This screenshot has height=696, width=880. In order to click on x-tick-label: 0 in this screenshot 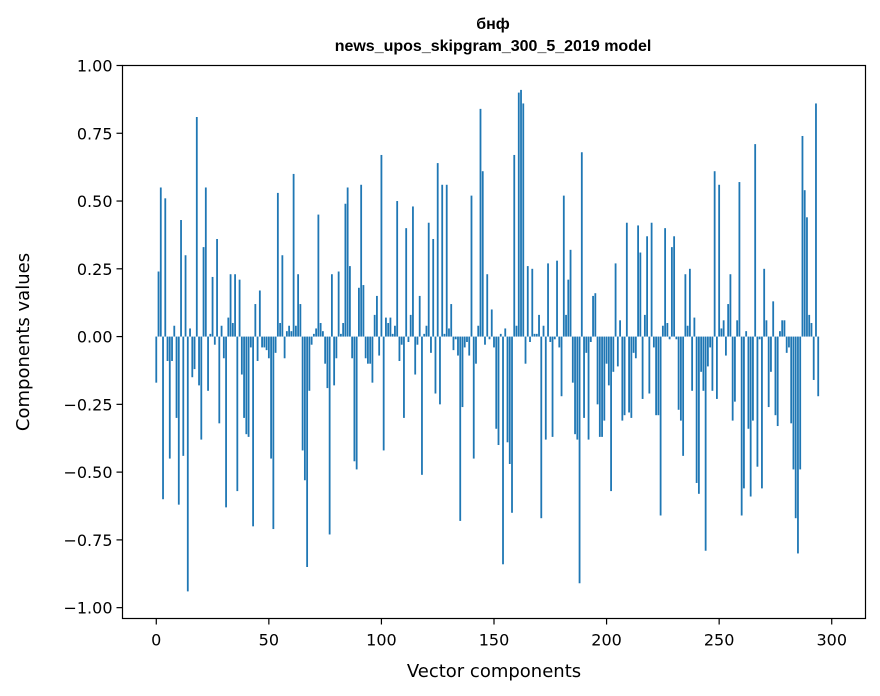, I will do `click(156, 640)`.